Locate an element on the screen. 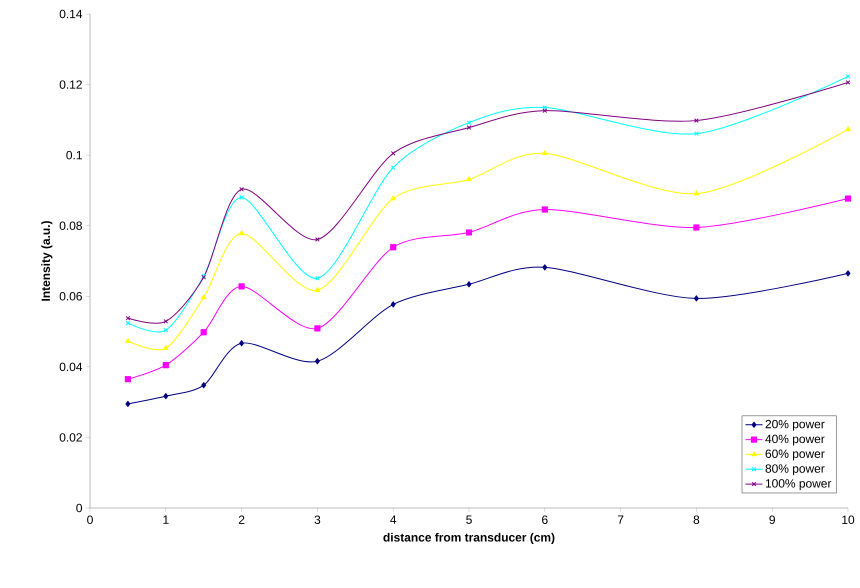  legend-label: 80% power is located at coordinates (795, 470).